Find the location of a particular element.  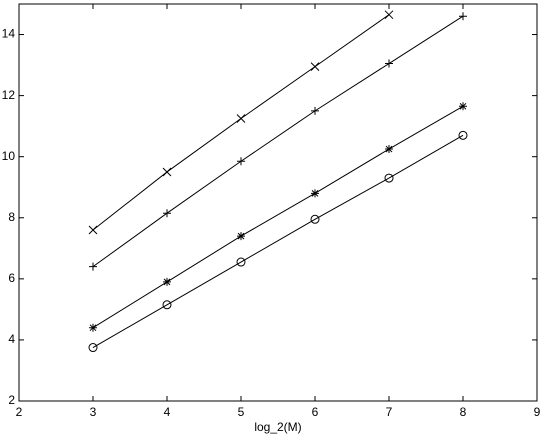

y-tick-label: 10 is located at coordinates (9, 156).